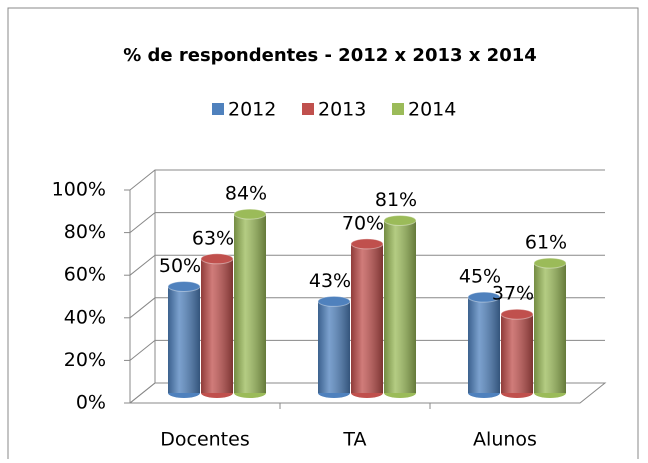  I want to click on y-tick-label: 80%, so click(85, 232).